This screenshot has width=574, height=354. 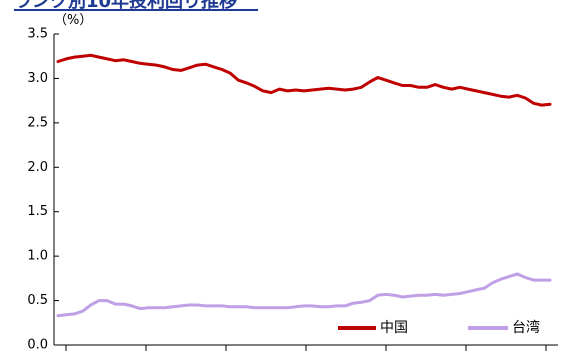 I want to click on y-tick-label: 1.0, so click(x=37, y=256).